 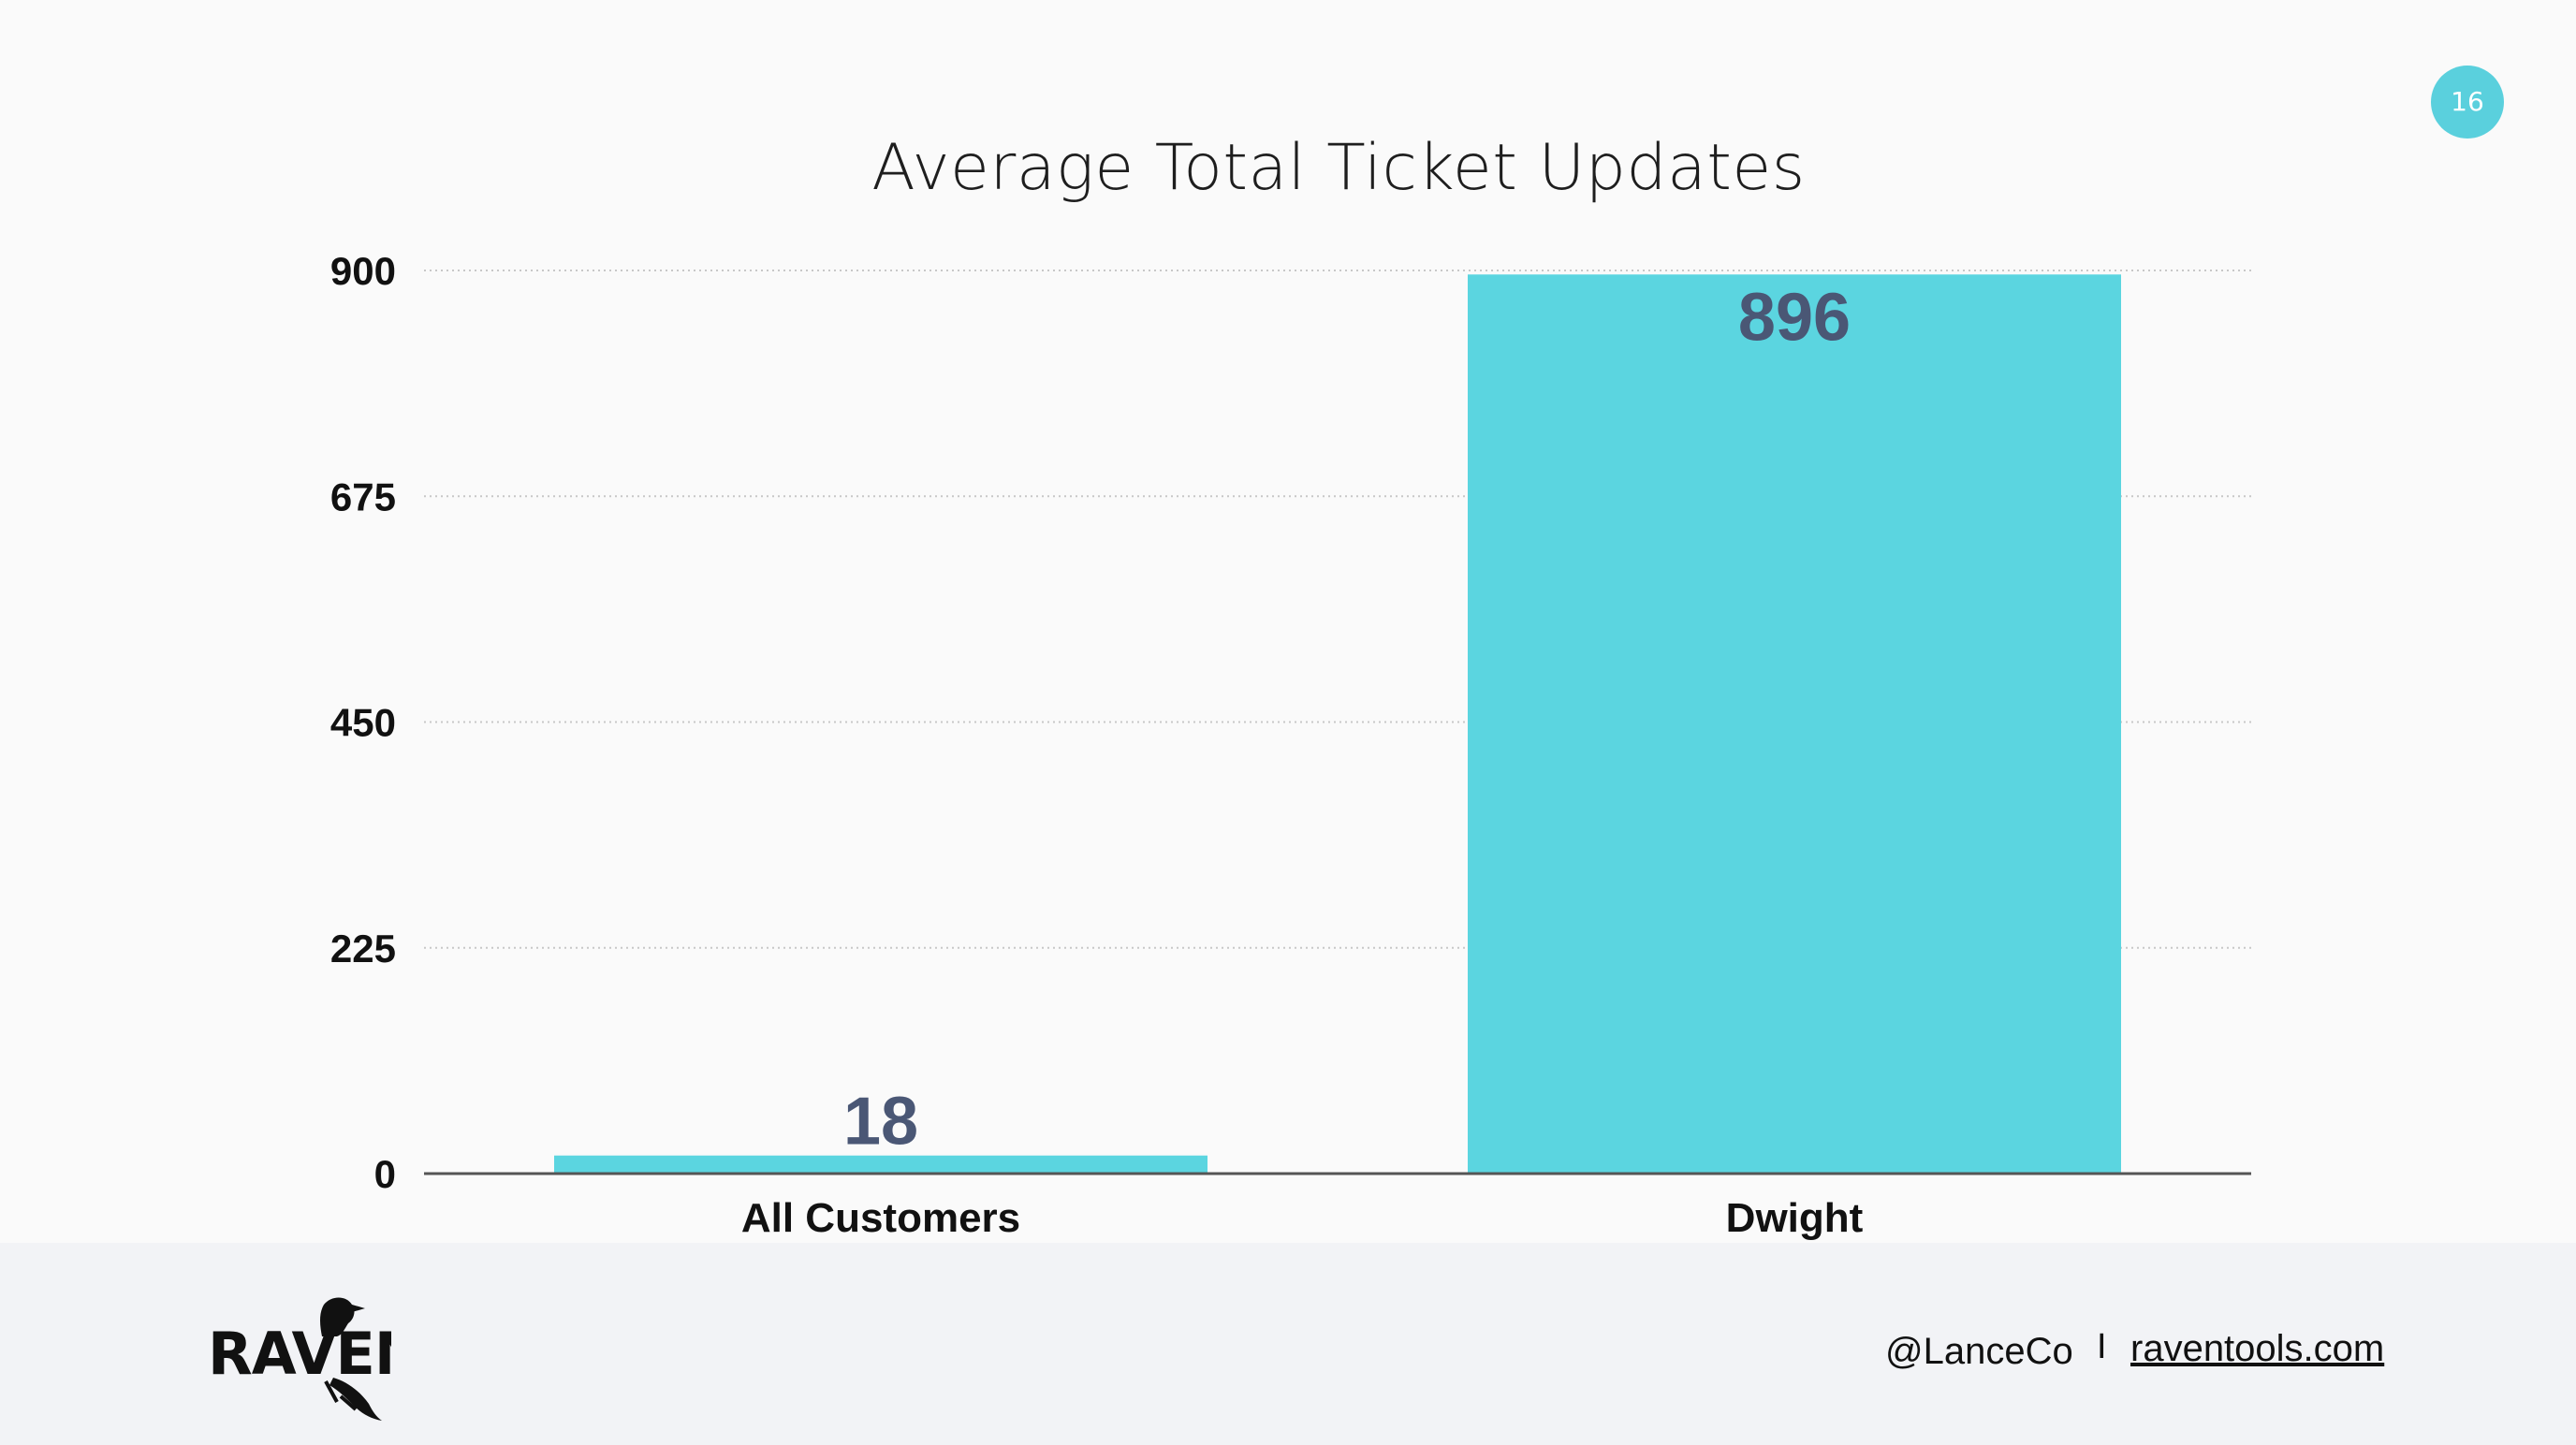 What do you see at coordinates (1338, 168) in the screenshot?
I see `chart-title: Average Total Ticket Updates` at bounding box center [1338, 168].